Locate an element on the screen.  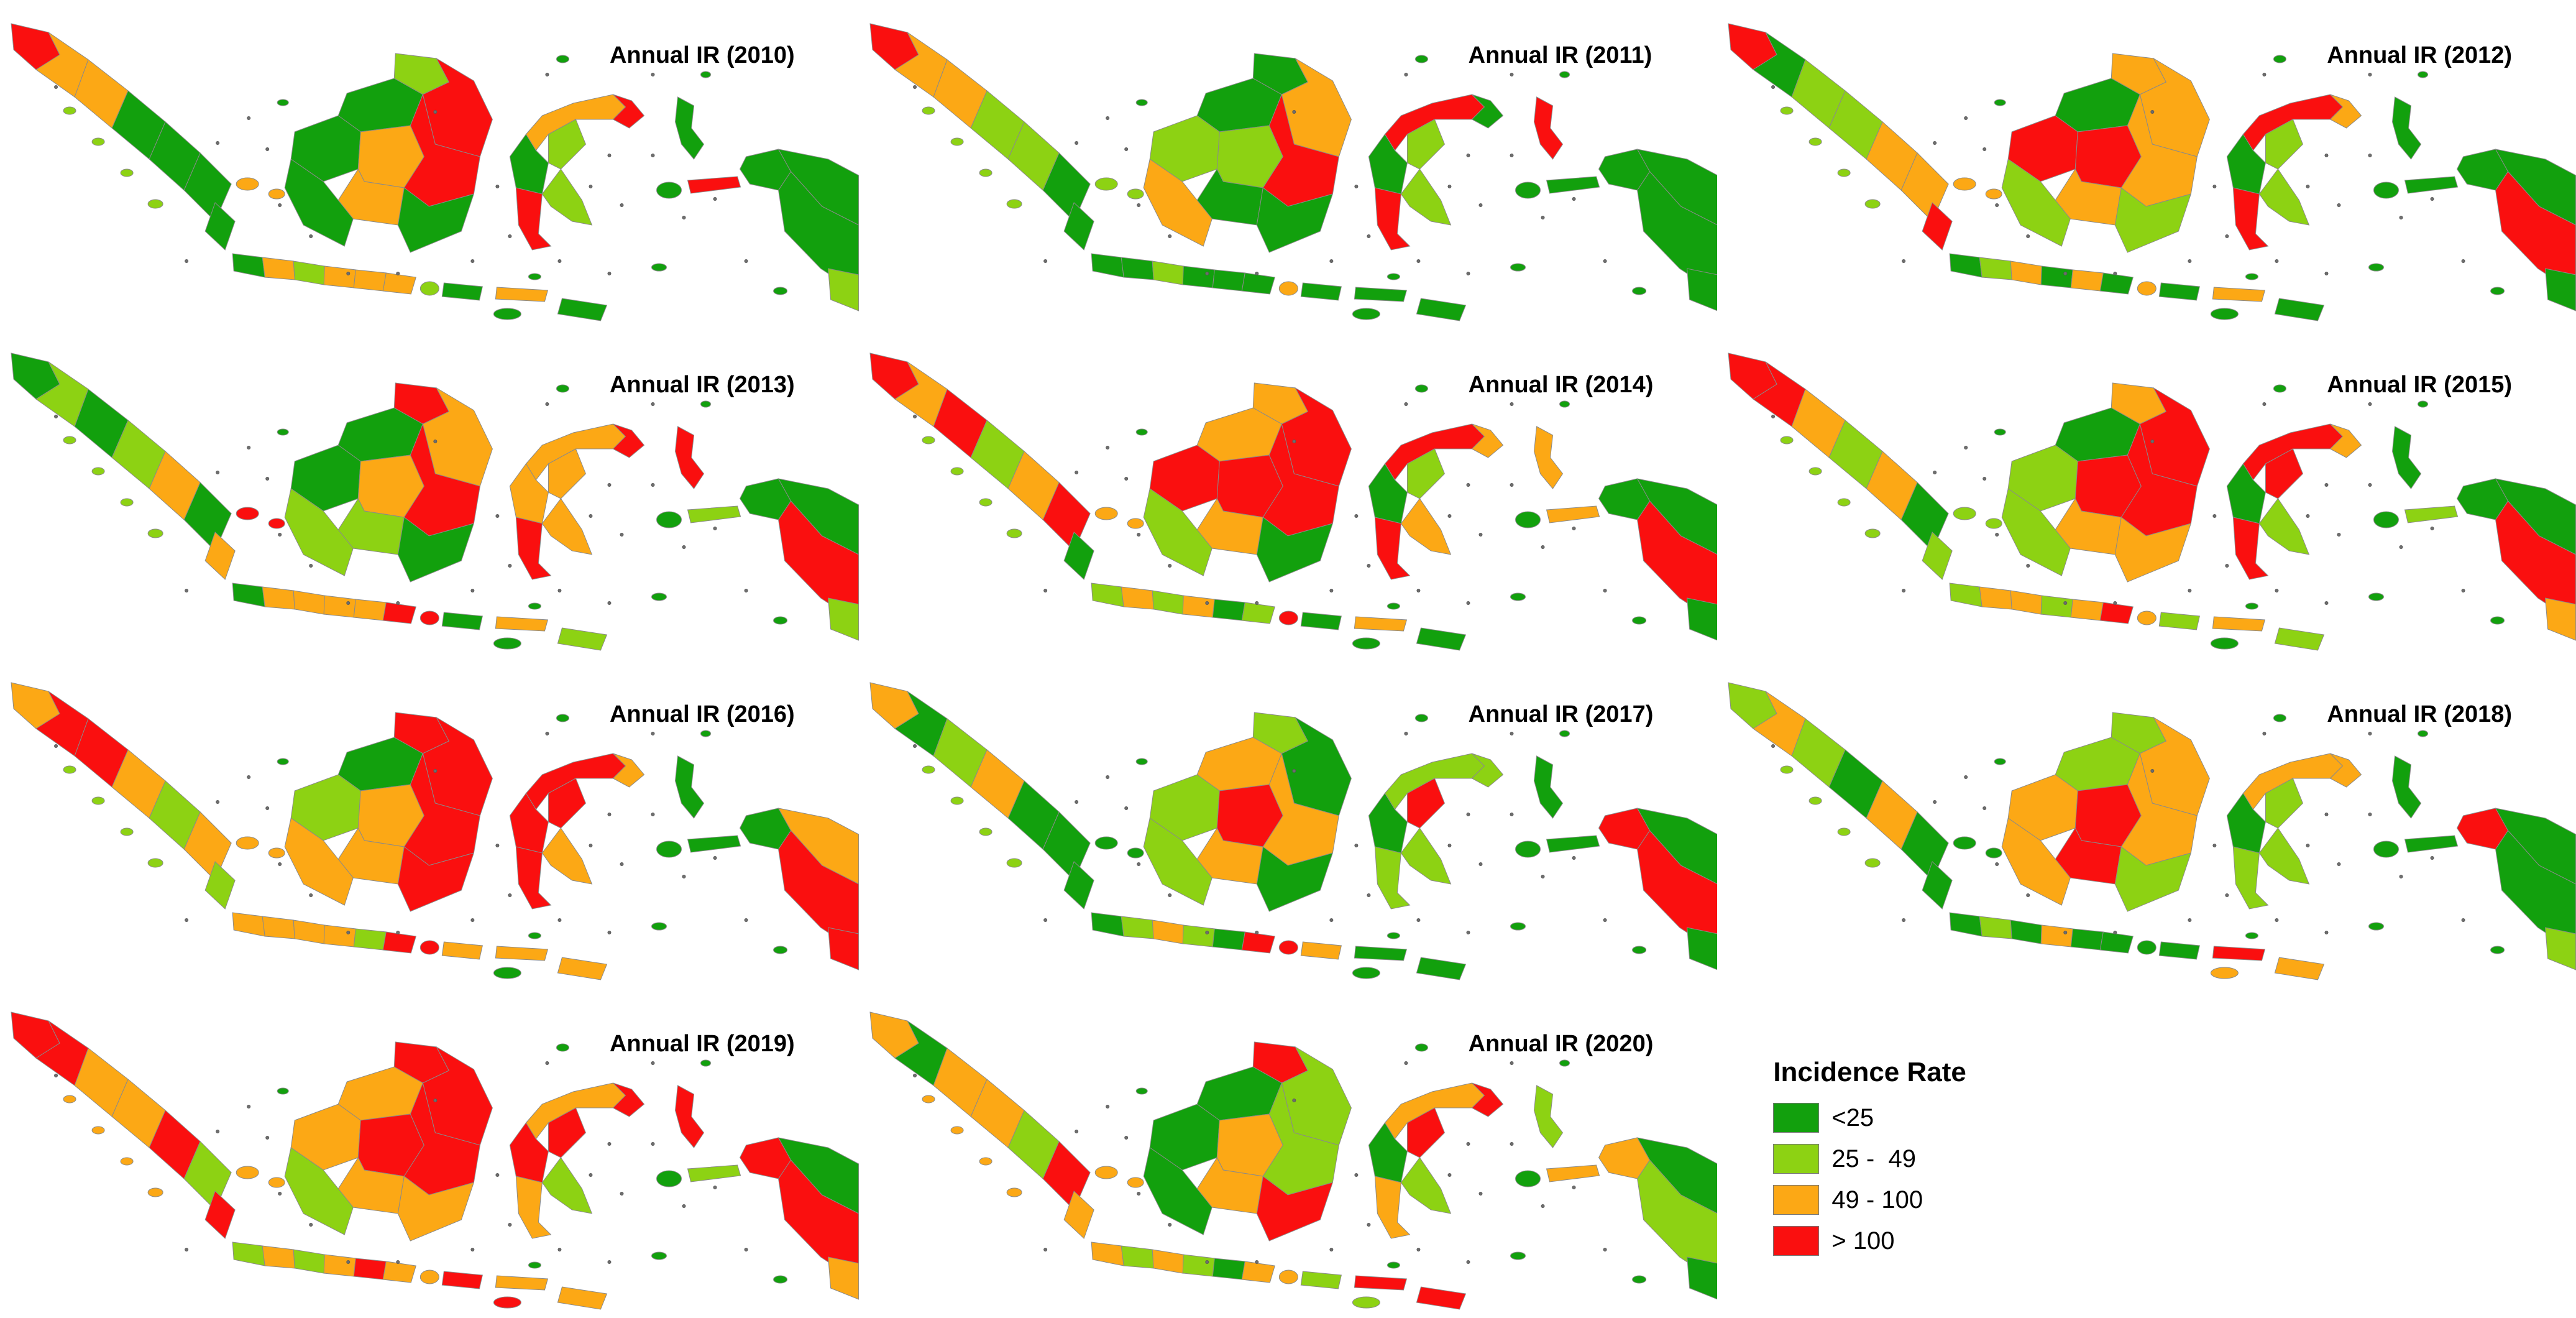
map-panel-2011: Annual IR (2011) is located at coordinates (1288, 165).